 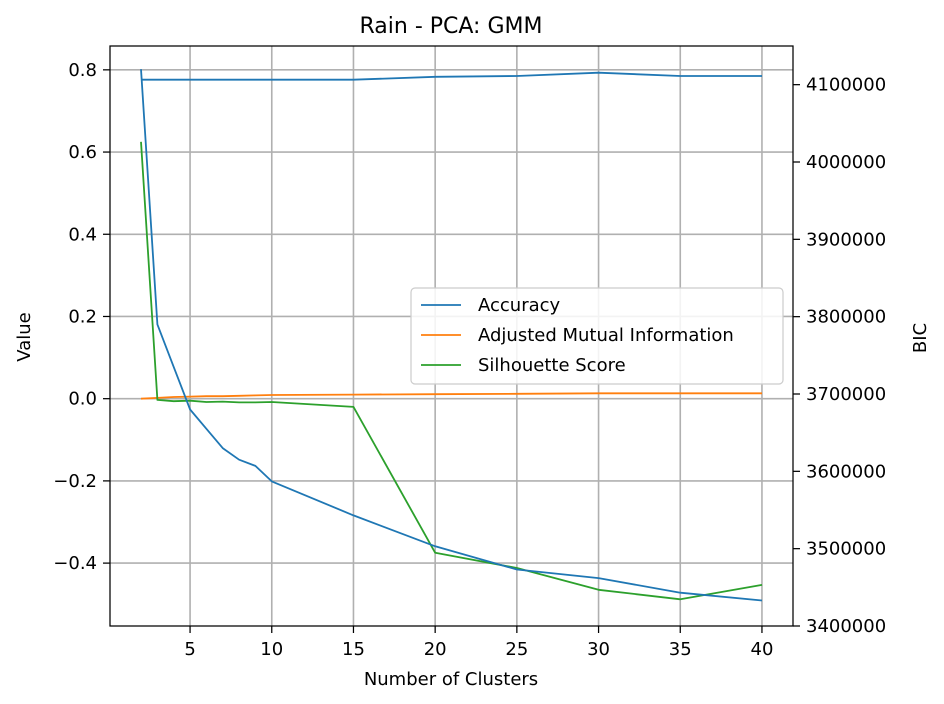 I want to click on y-tick-label: −0.2, so click(x=75, y=481).